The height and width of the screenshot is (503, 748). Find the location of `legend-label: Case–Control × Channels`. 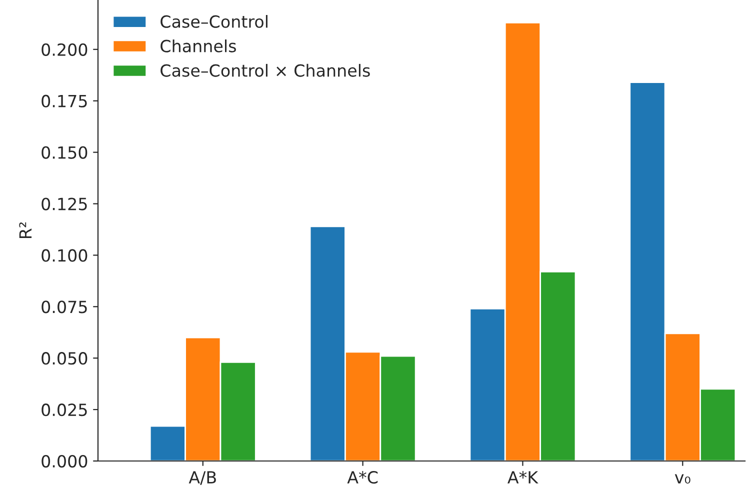

legend-label: Case–Control × Channels is located at coordinates (265, 70).